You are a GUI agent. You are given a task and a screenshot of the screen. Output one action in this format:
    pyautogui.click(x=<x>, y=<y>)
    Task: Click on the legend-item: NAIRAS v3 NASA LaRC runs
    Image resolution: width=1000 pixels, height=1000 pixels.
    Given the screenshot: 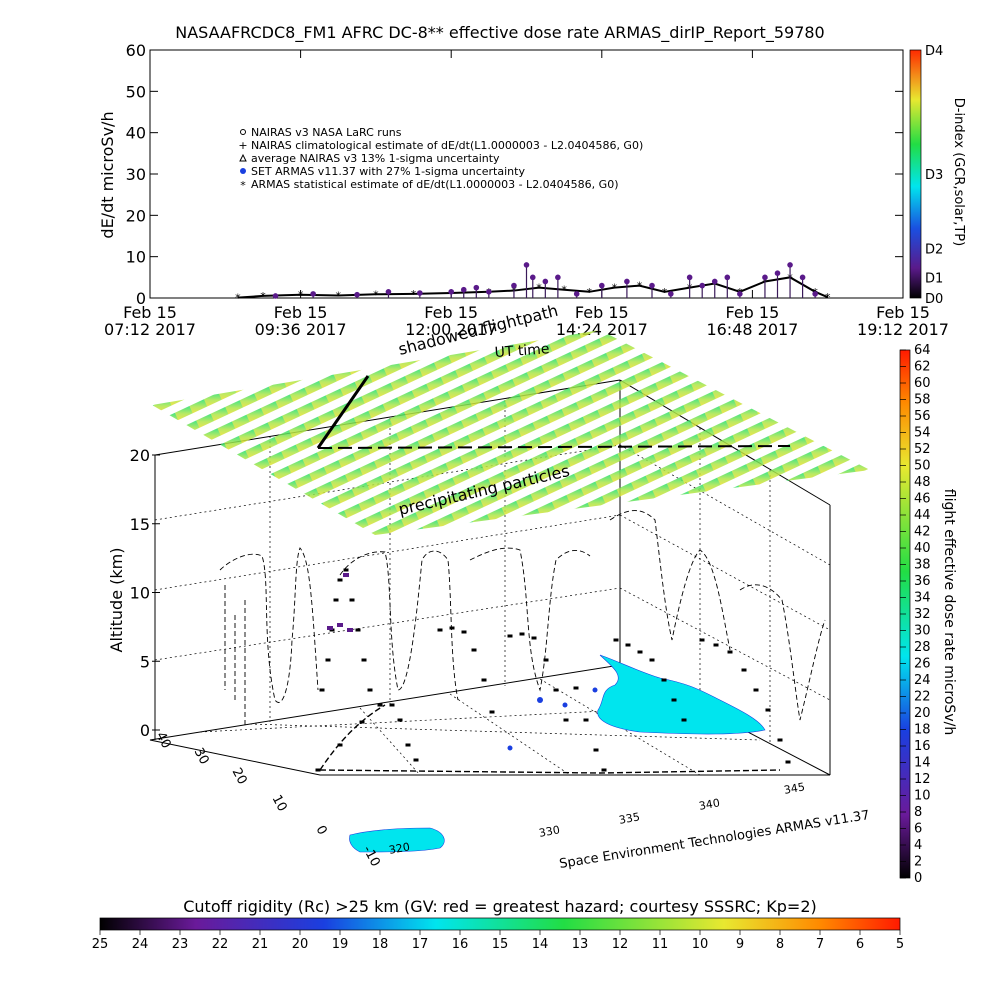 What is the action you would take?
    pyautogui.click(x=321, y=132)
    